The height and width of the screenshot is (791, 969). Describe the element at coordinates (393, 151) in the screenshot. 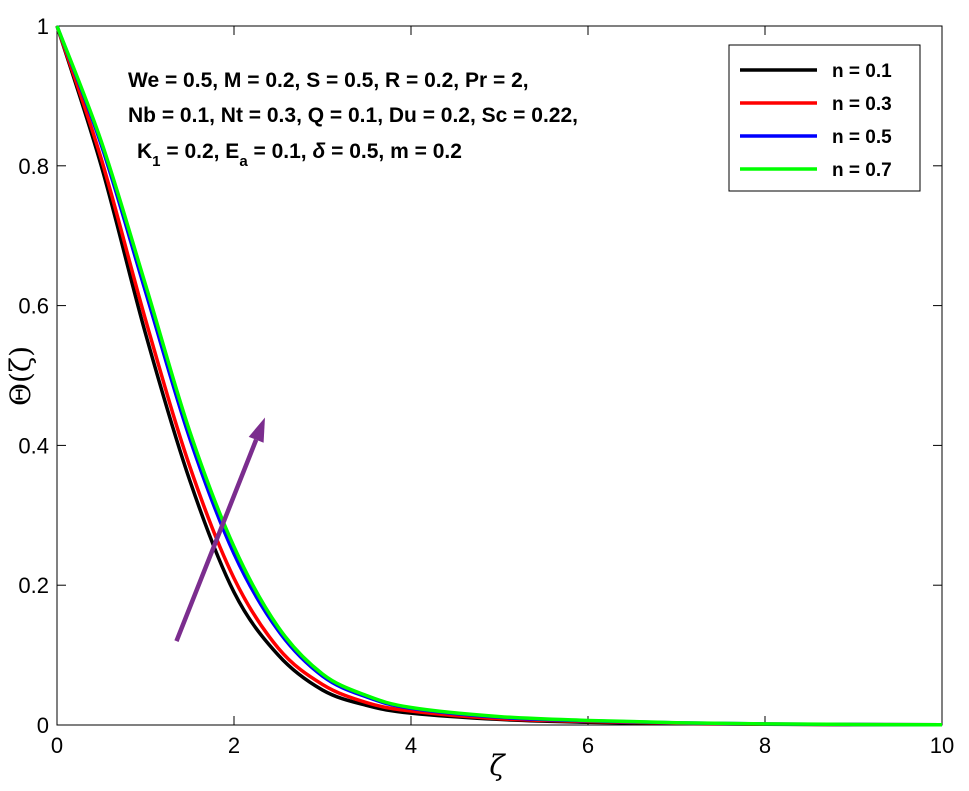

I see `rest-values: = 0.5, m = 0.2` at that location.